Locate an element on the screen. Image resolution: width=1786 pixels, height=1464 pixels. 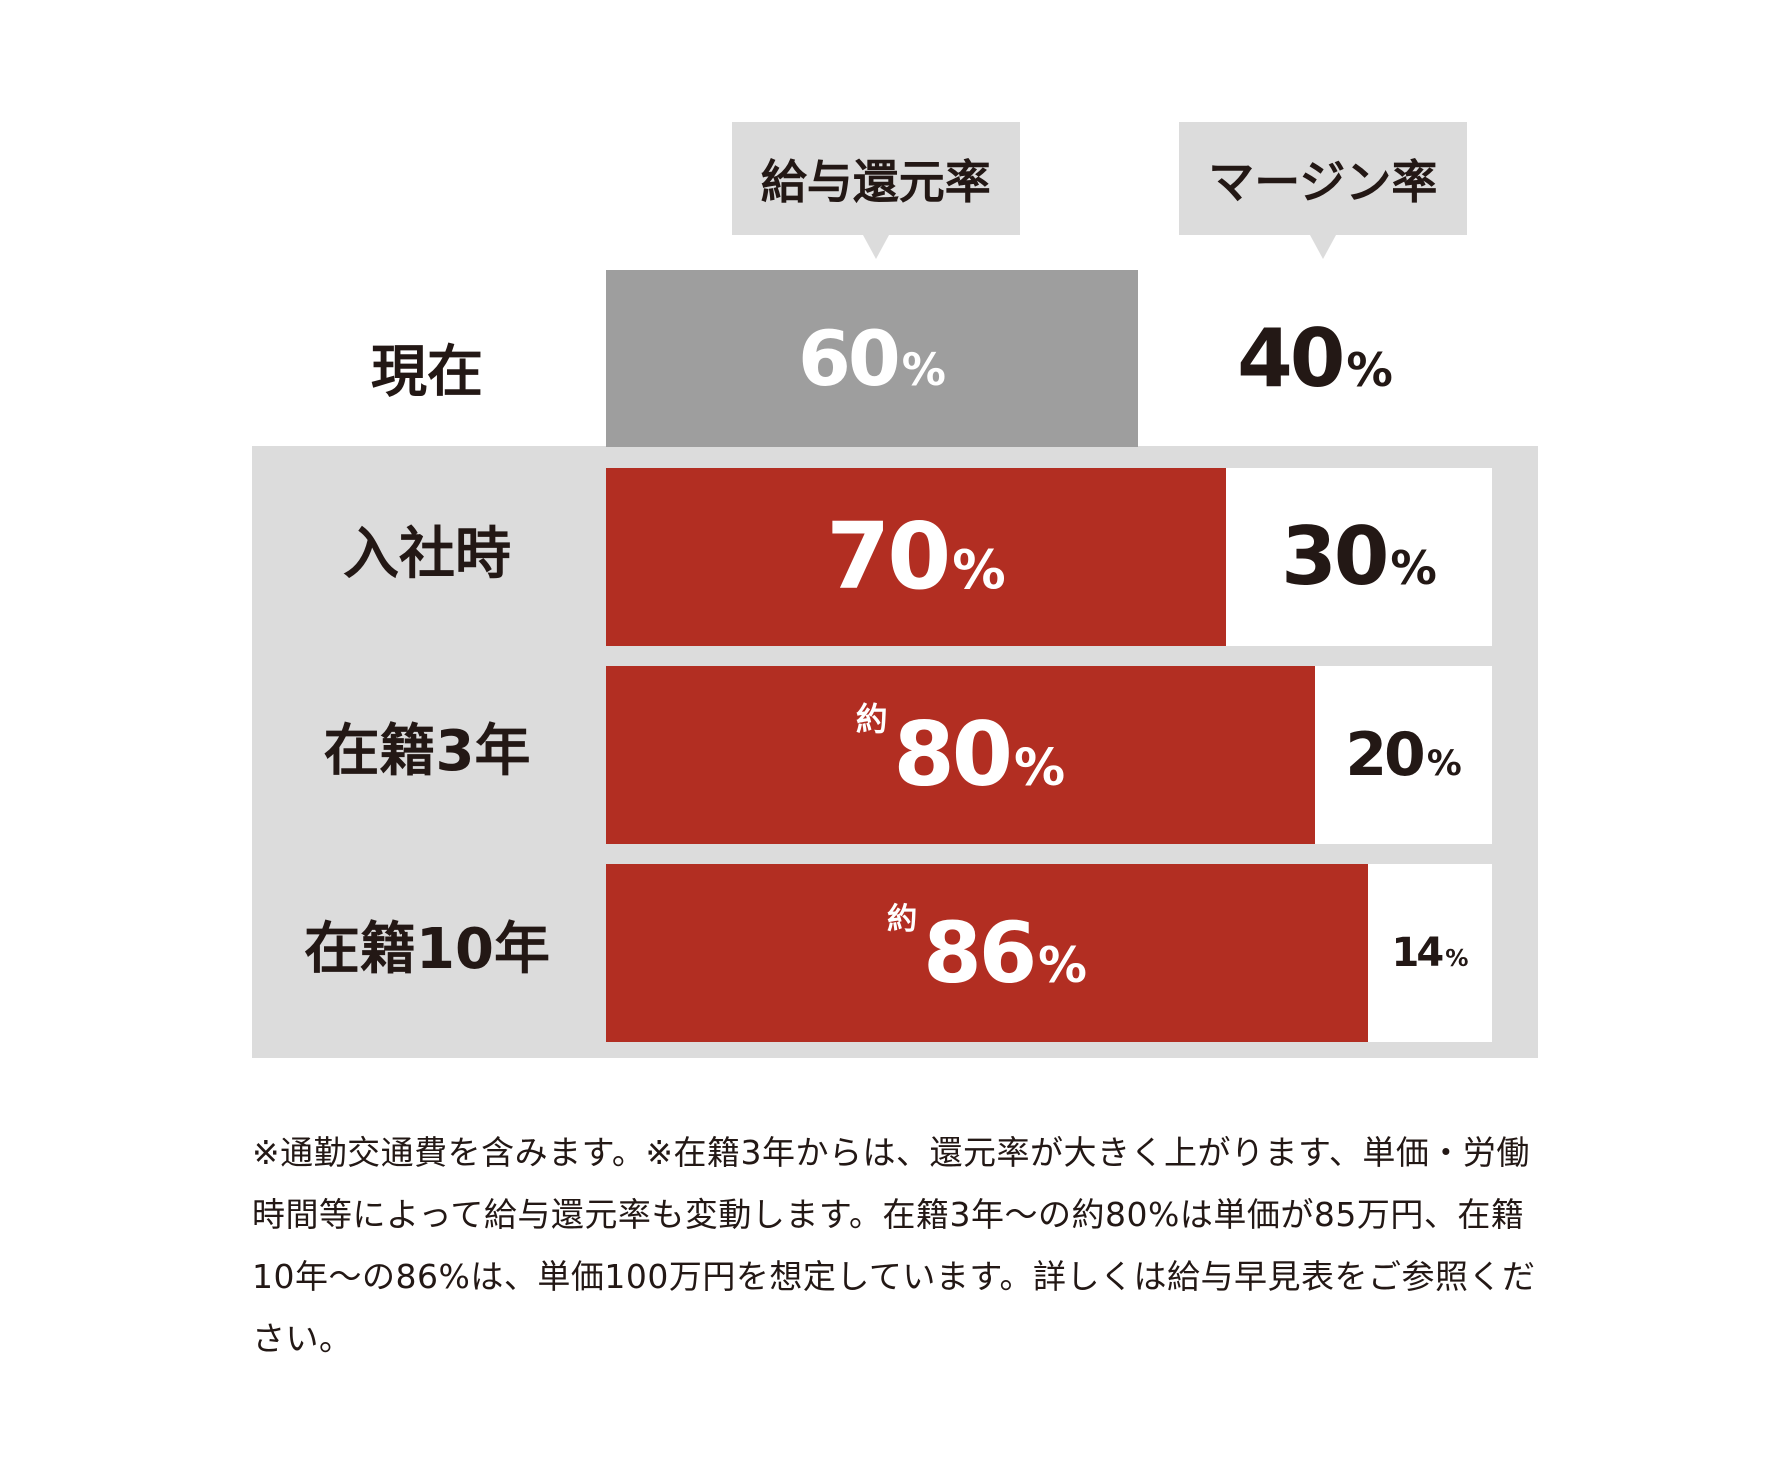
margin-value-number: 30 is located at coordinates (1335, 556).